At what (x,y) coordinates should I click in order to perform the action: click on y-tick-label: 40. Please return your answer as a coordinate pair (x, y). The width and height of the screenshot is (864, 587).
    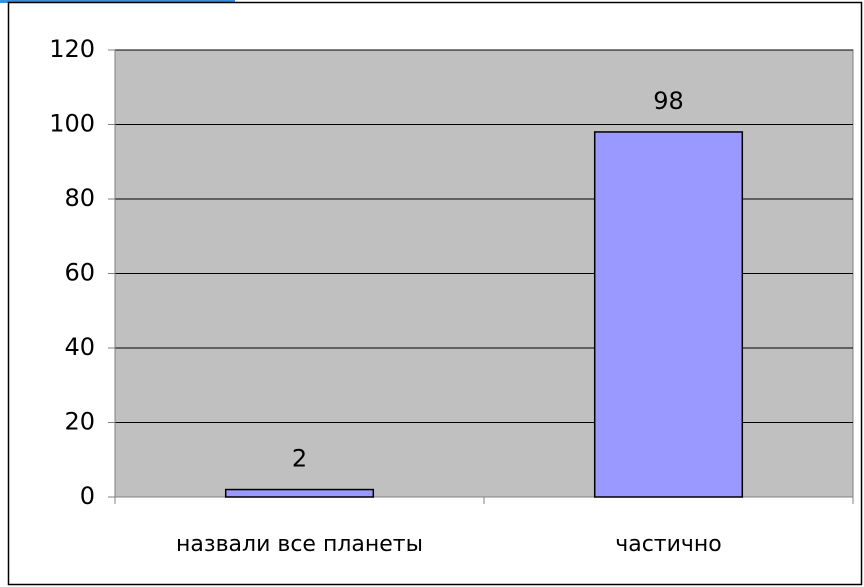
    Looking at the image, I should click on (79, 347).